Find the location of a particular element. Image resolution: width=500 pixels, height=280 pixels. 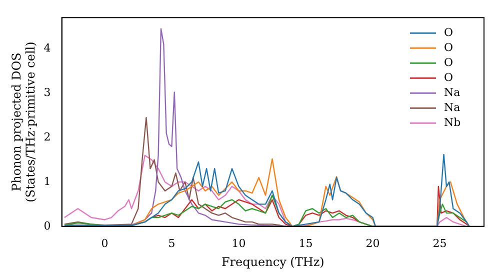

y-tick-label: 4 is located at coordinates (47, 48).